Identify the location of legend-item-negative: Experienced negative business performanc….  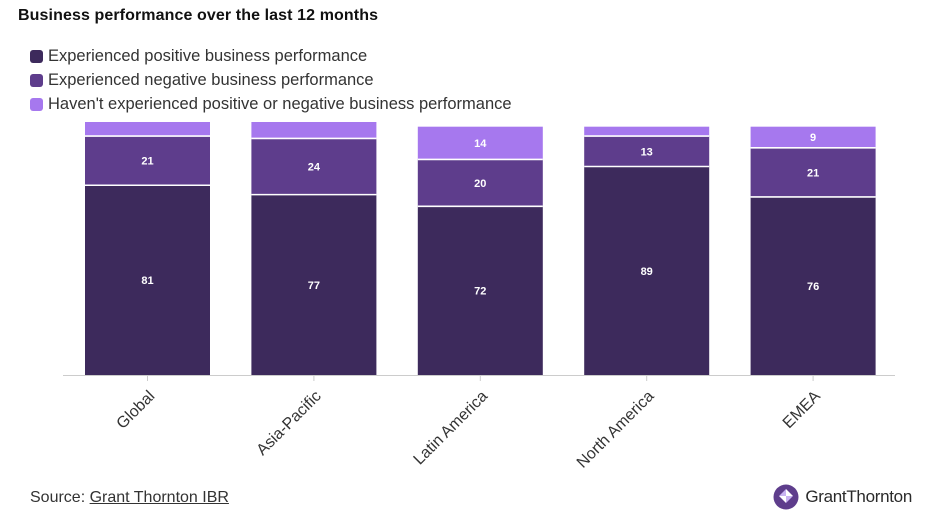
(271, 80).